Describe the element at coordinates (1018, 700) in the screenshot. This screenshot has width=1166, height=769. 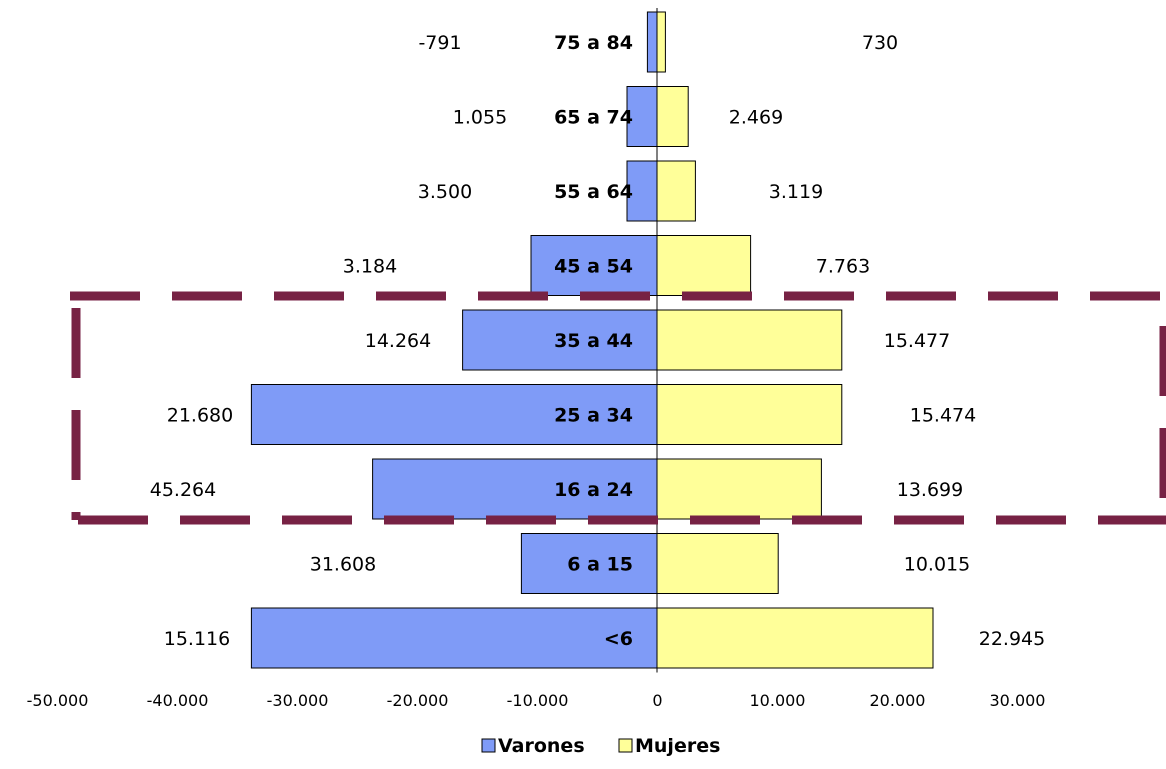
I see `x-tick-label-8: 30.000` at that location.